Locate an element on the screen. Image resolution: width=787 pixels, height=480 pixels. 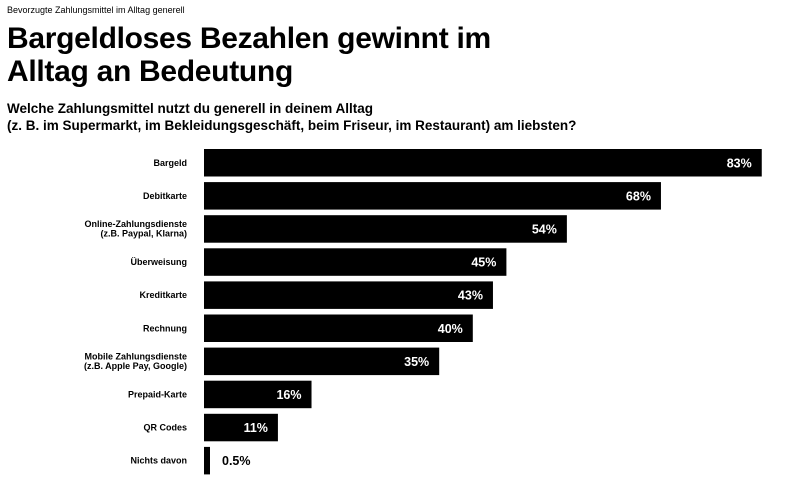
chart-title-line-2: Alltag an Bedeutung is located at coordinates (150, 71).